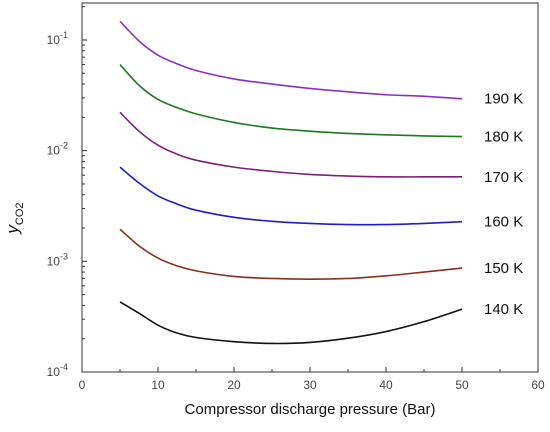 The height and width of the screenshot is (432, 550). I want to click on x-tick-label: 40, so click(386, 385).